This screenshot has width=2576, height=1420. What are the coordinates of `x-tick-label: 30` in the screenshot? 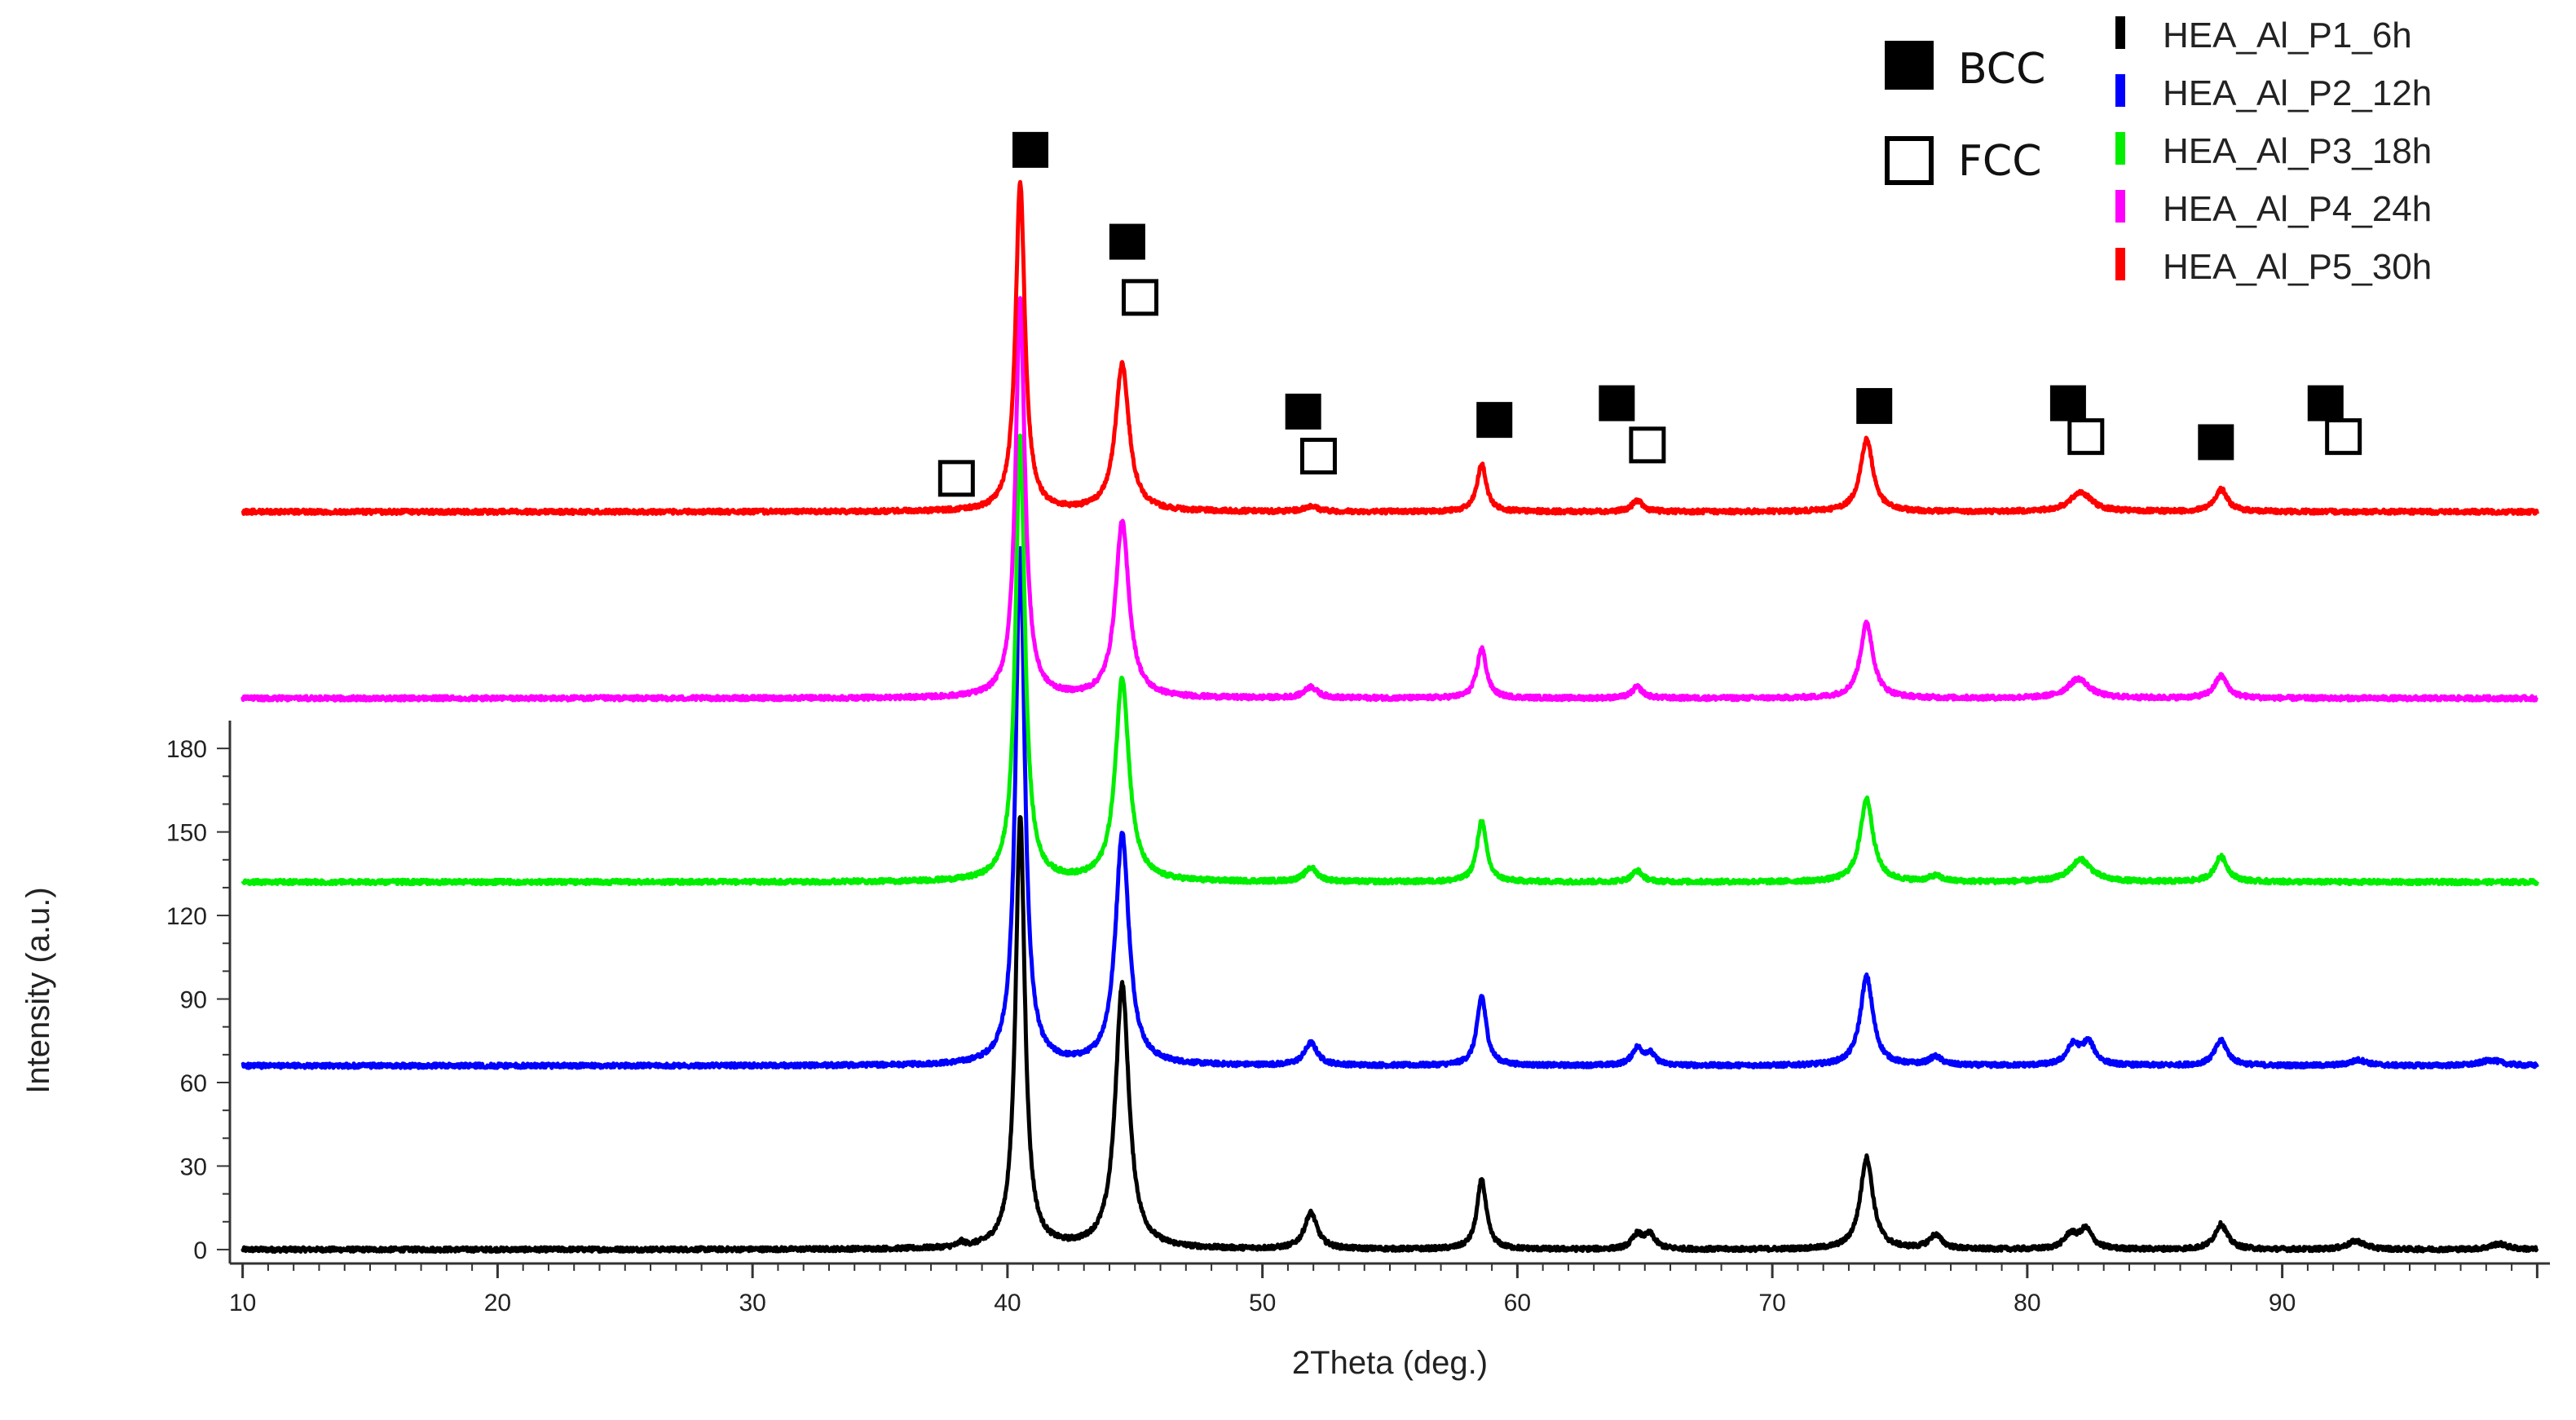 It's located at (752, 1303).